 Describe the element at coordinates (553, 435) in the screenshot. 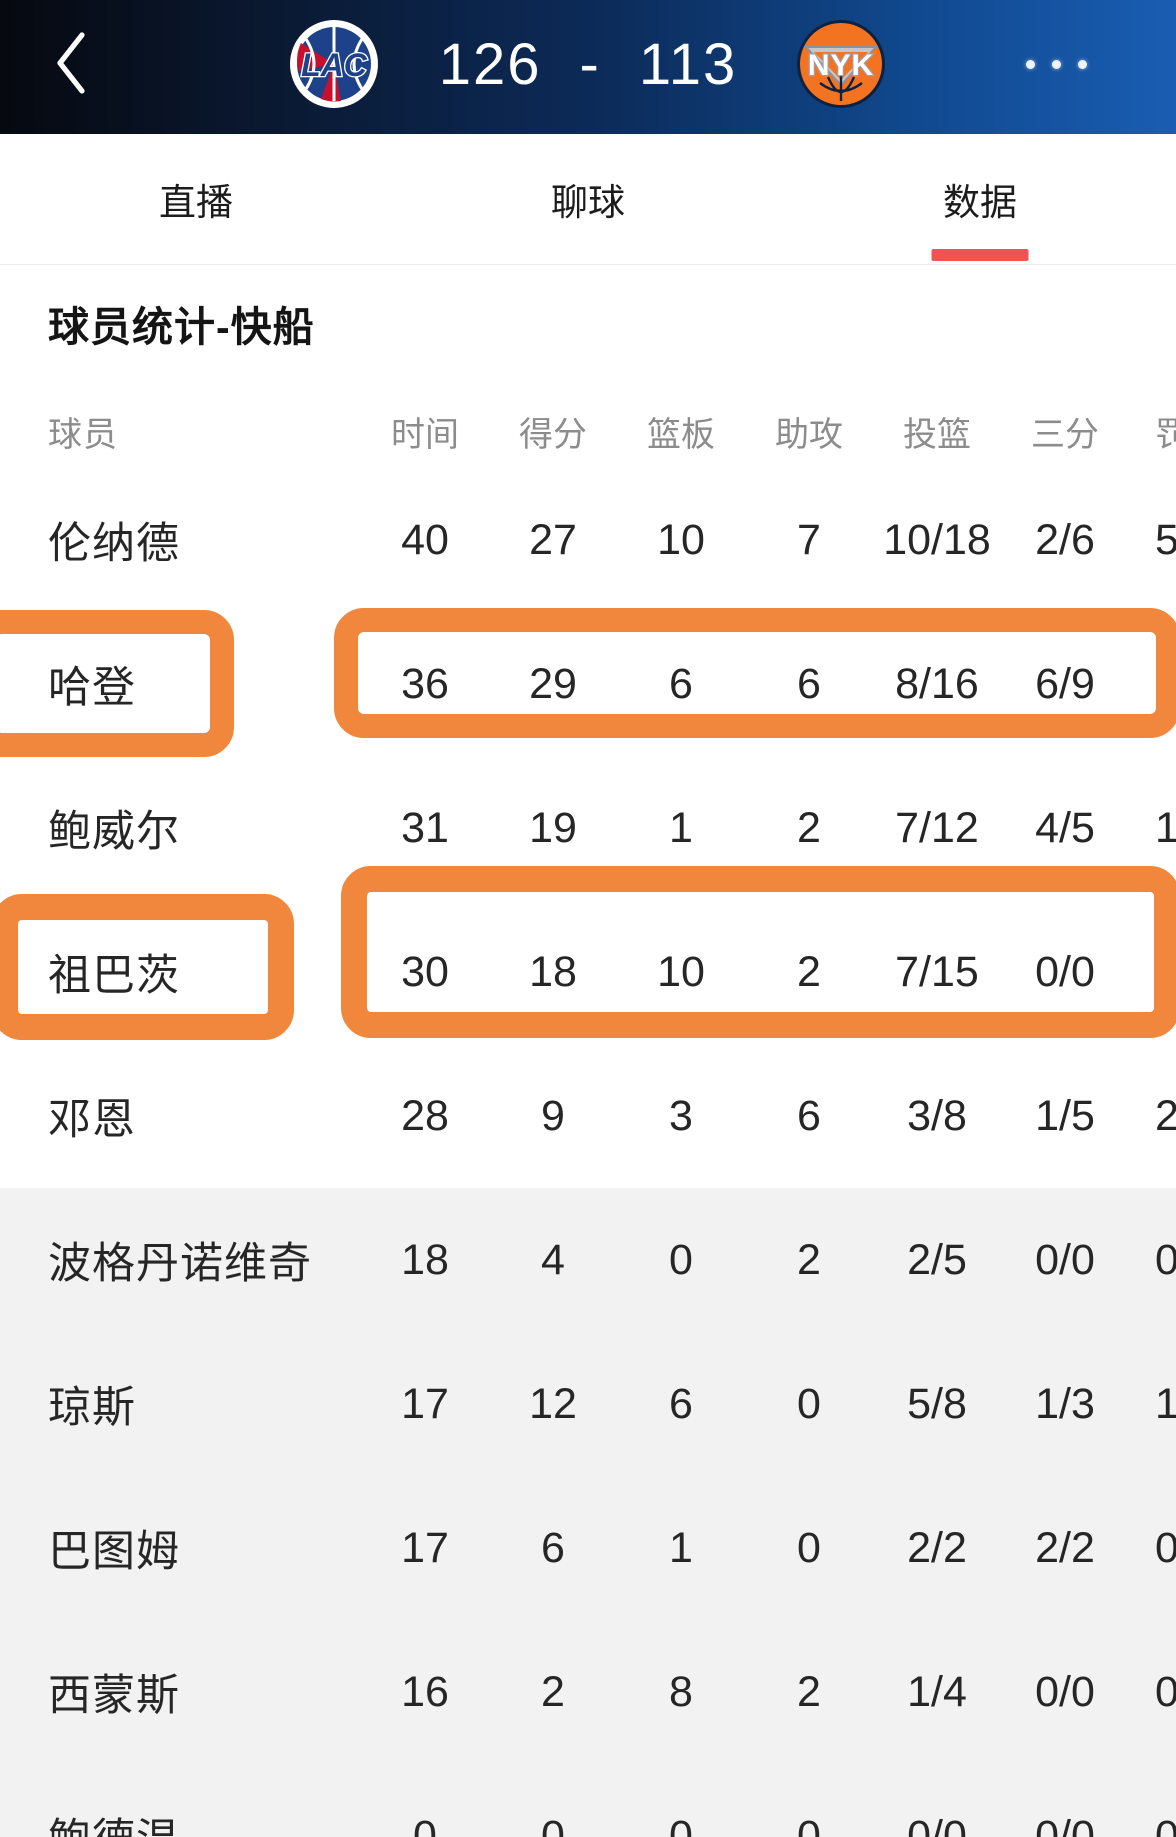

I see `col-points: 得分` at that location.